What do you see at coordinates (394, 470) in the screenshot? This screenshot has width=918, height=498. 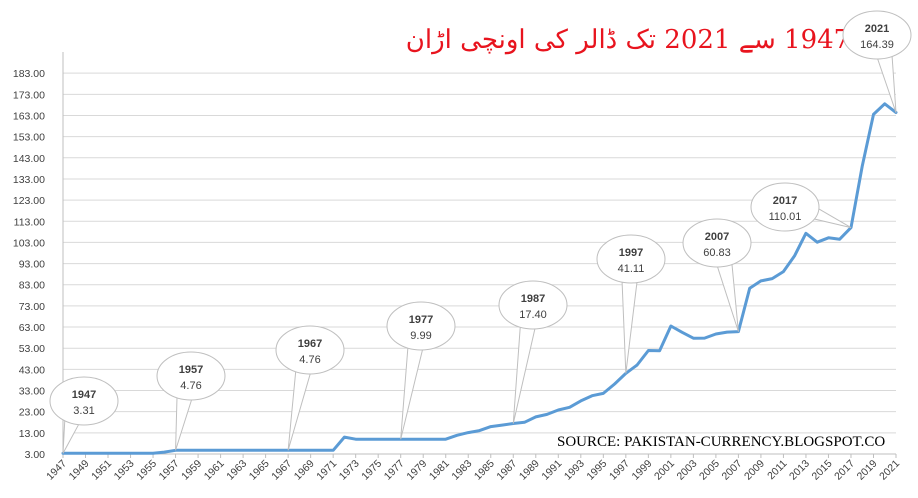 I see `x-tick-label: 1977` at bounding box center [394, 470].